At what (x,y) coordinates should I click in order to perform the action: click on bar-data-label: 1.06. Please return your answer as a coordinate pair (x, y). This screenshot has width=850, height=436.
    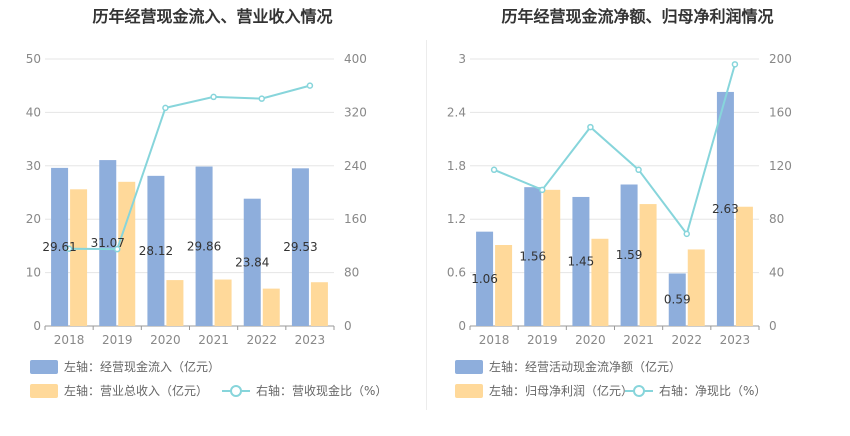
    Looking at the image, I should click on (484, 279).